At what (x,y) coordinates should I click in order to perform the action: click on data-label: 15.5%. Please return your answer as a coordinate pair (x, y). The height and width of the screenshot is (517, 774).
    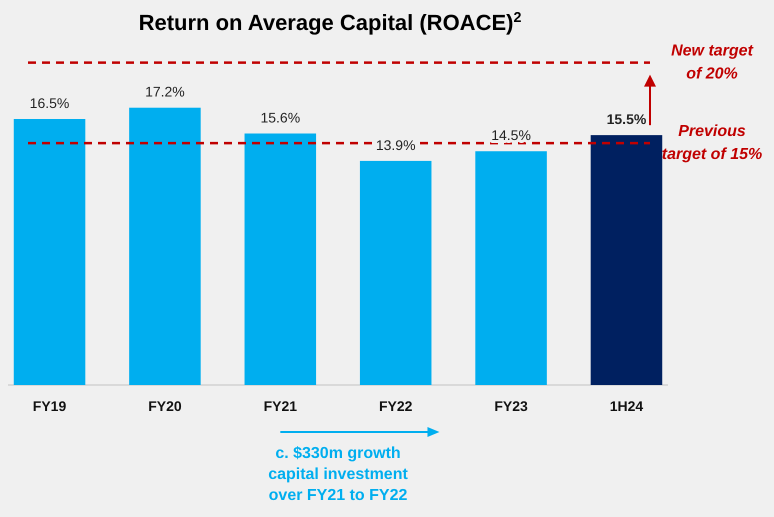
    Looking at the image, I should click on (626, 119).